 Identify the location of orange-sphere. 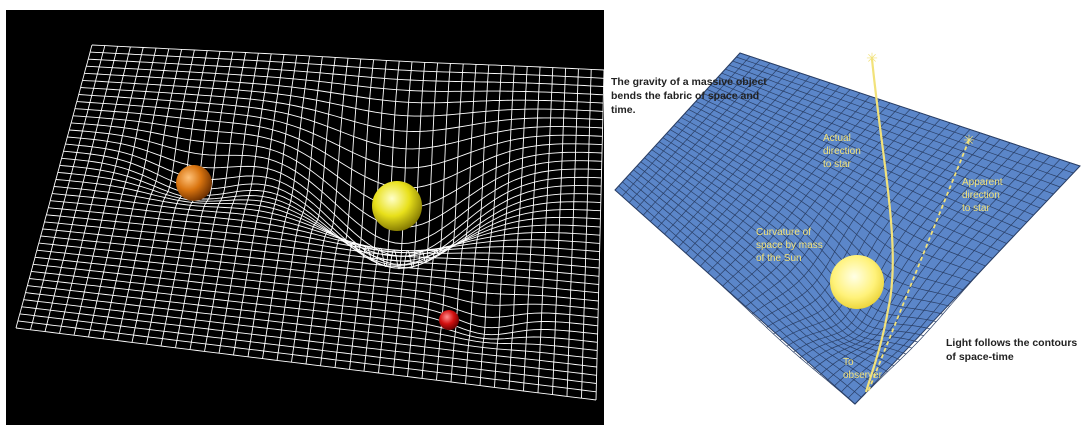
(194, 183).